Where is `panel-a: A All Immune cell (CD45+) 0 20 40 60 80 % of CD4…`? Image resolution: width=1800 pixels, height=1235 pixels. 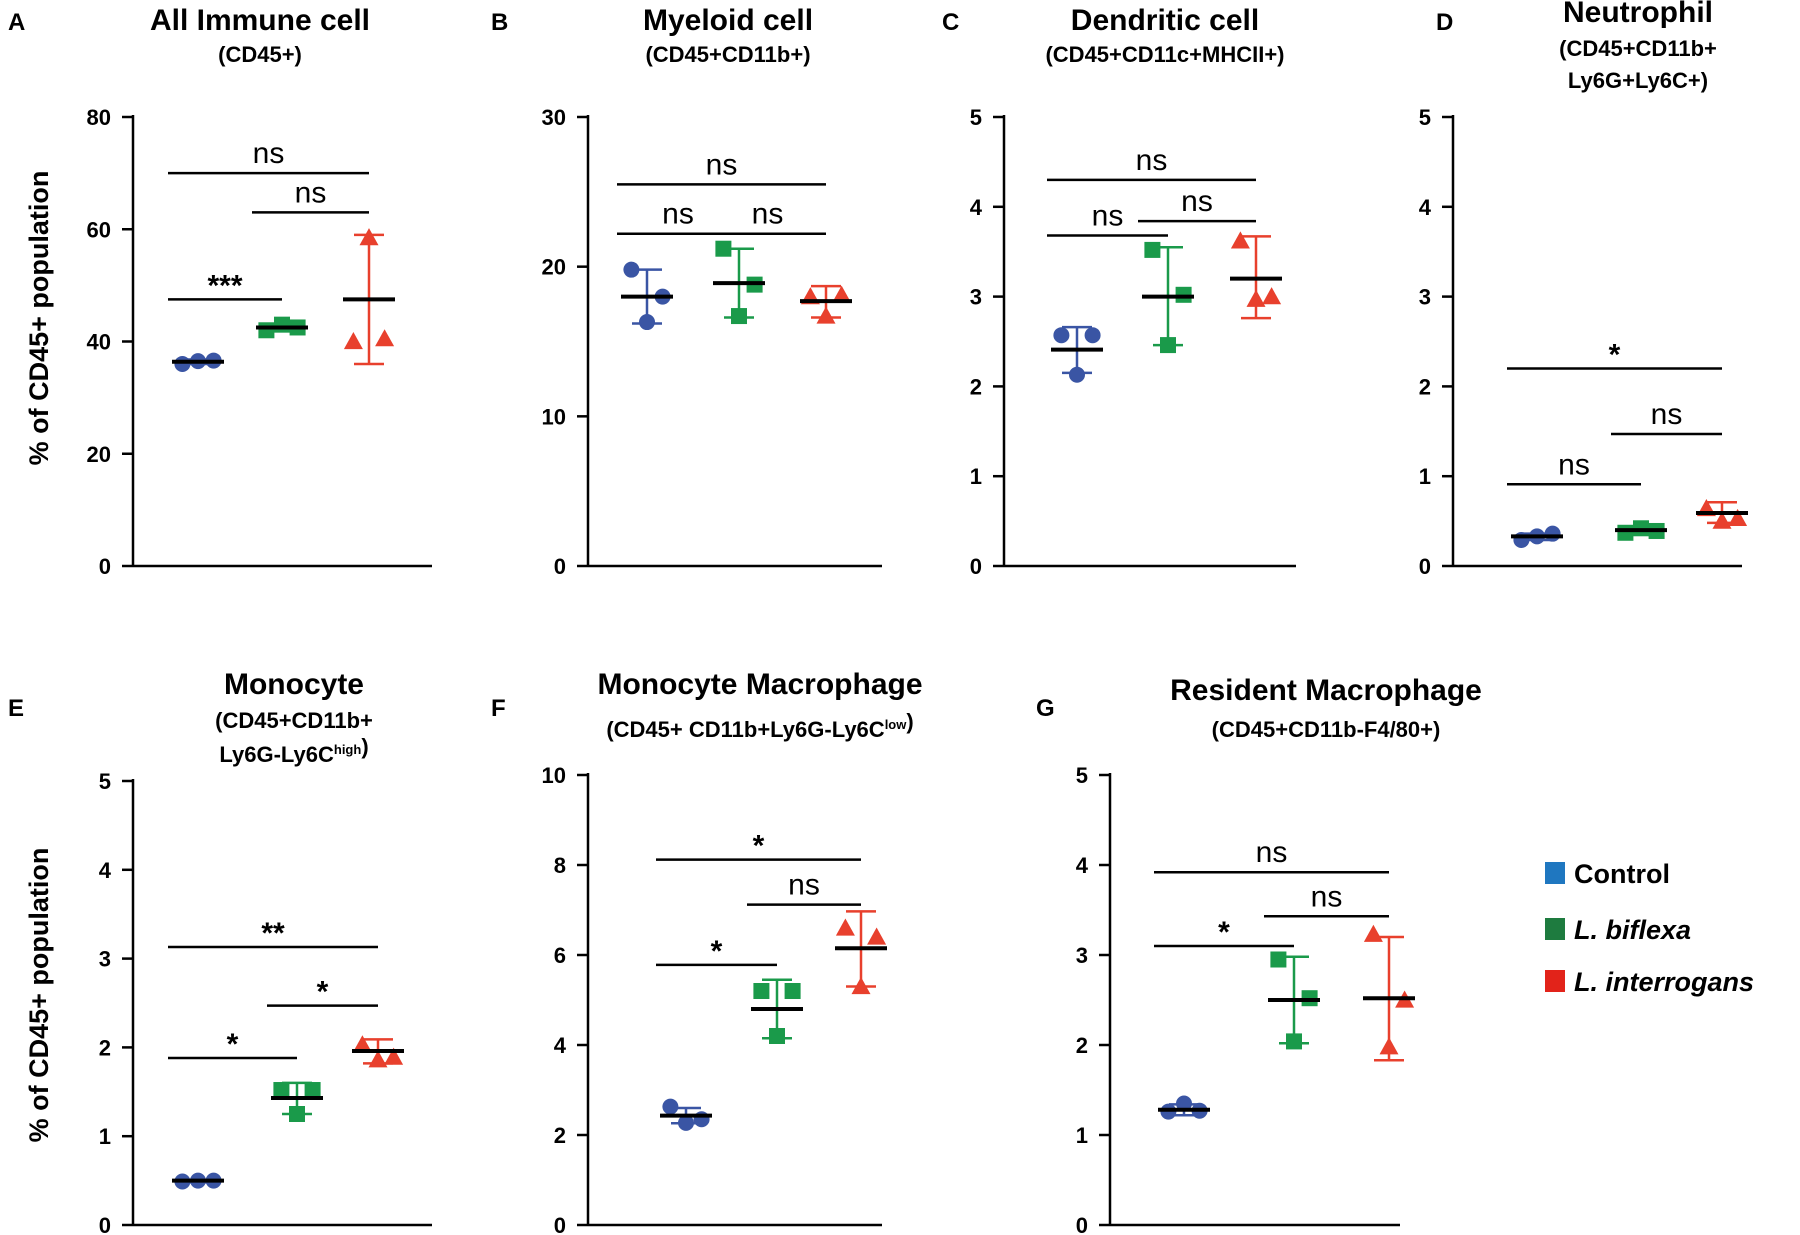 panel-a: A All Immune cell (CD45+) 0 20 40 60 80 % of CD4… is located at coordinates (220, 291).